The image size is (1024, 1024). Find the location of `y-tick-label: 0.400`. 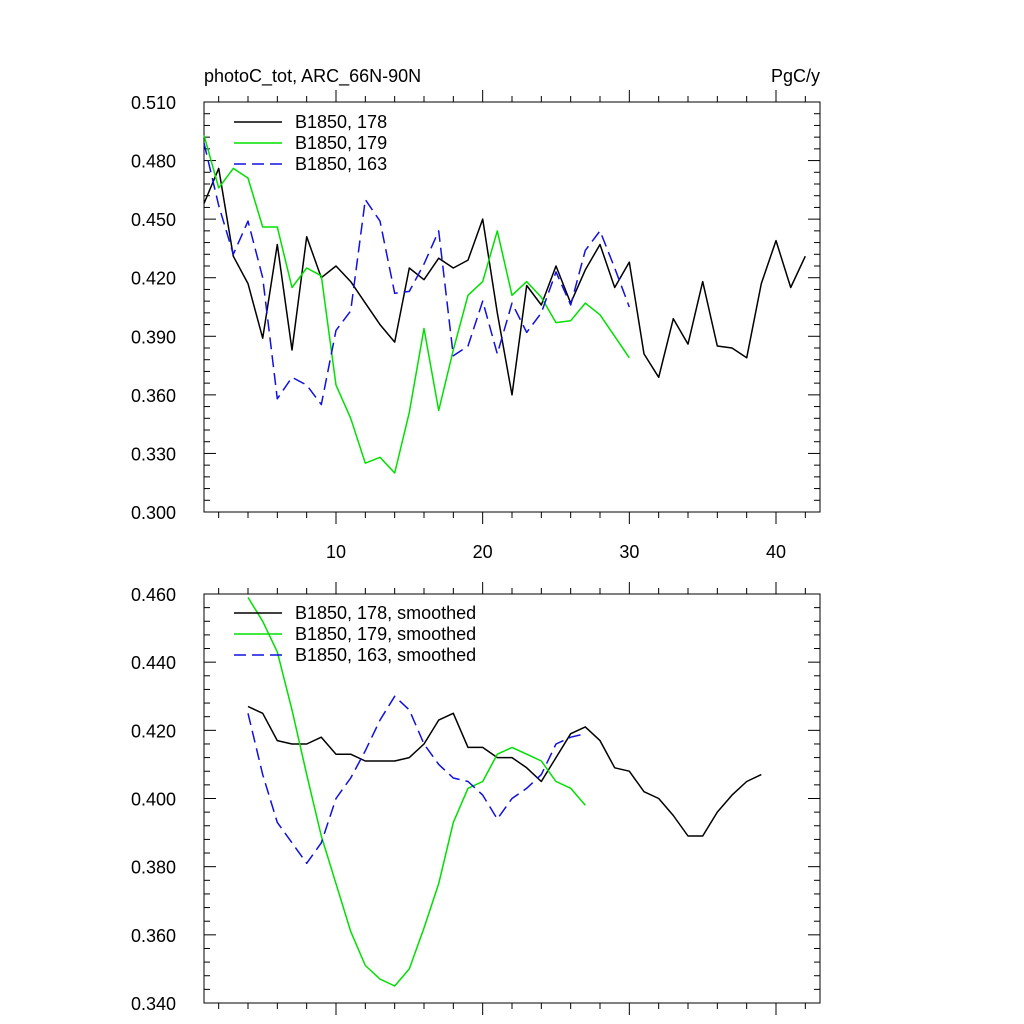

y-tick-label: 0.400 is located at coordinates (153, 800).